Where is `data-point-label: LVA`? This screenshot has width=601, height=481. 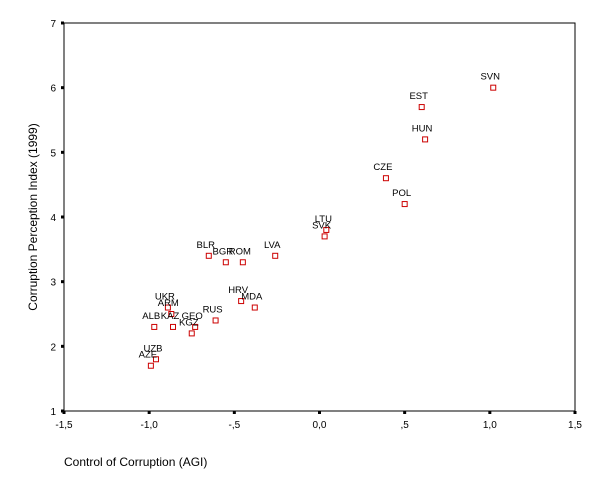 data-point-label: LVA is located at coordinates (272, 245).